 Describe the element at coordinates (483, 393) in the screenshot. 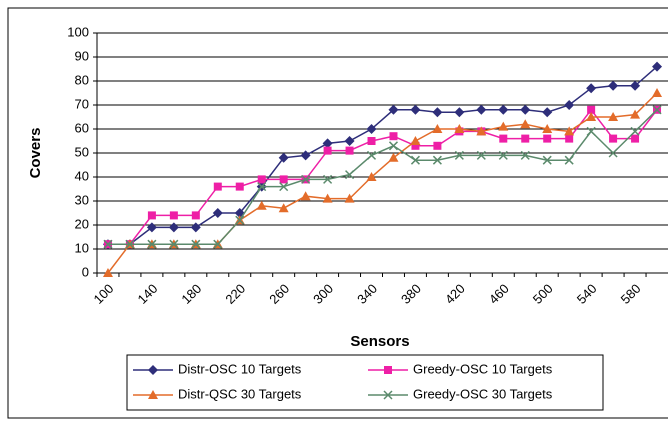

I see `legend-label: Greedy-OSC 30 Targets` at that location.